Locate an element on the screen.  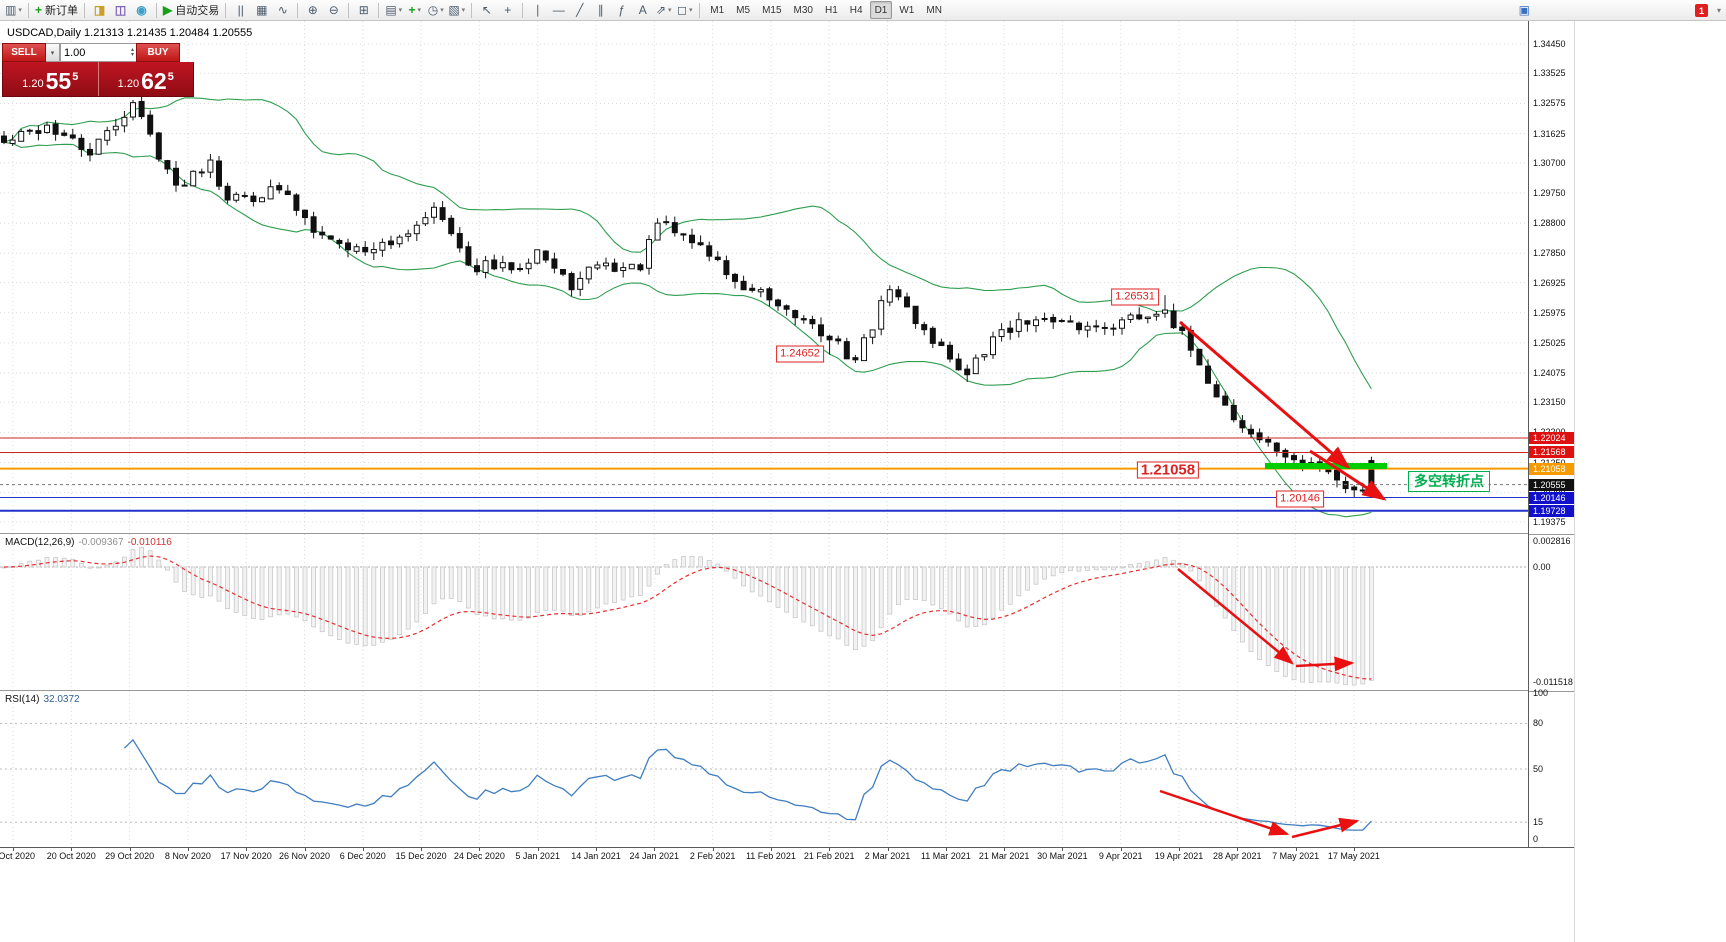
time-axis-label: 26 Nov 2020 is located at coordinates (304, 856).